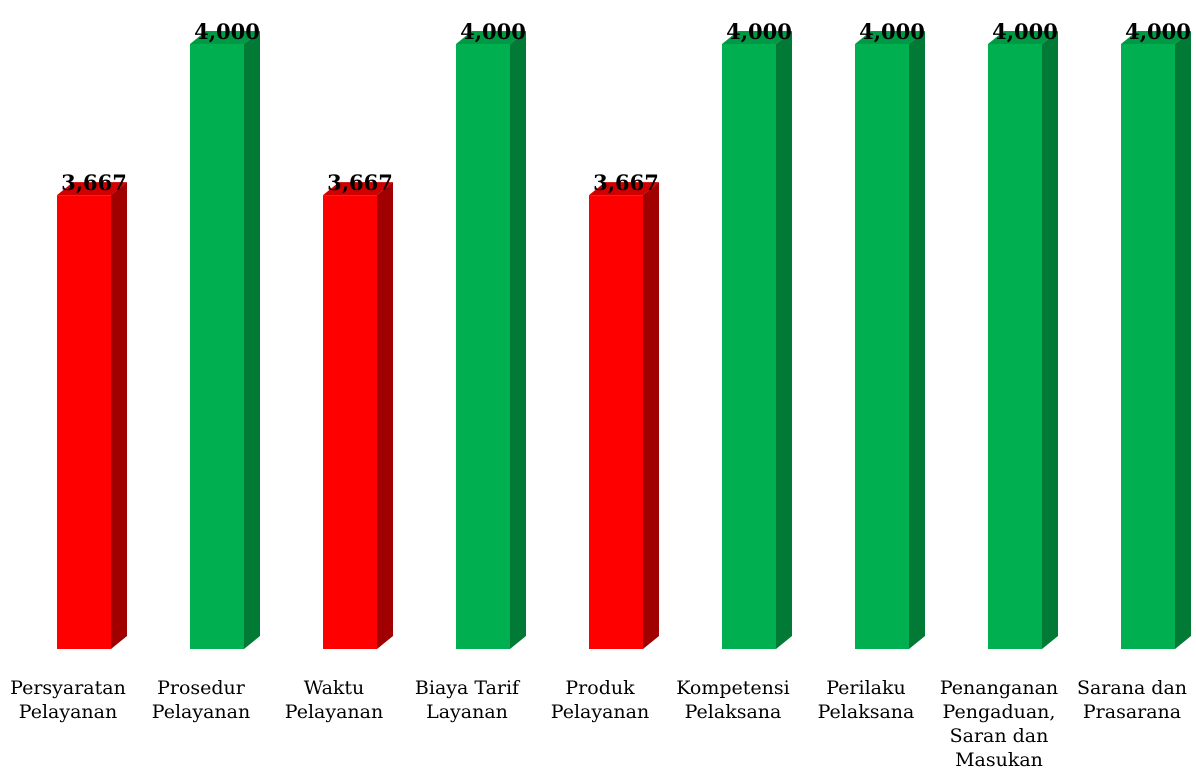 The width and height of the screenshot is (1196, 769). I want to click on category-label-4: Biaya Tarif Layanan, so click(468, 700).